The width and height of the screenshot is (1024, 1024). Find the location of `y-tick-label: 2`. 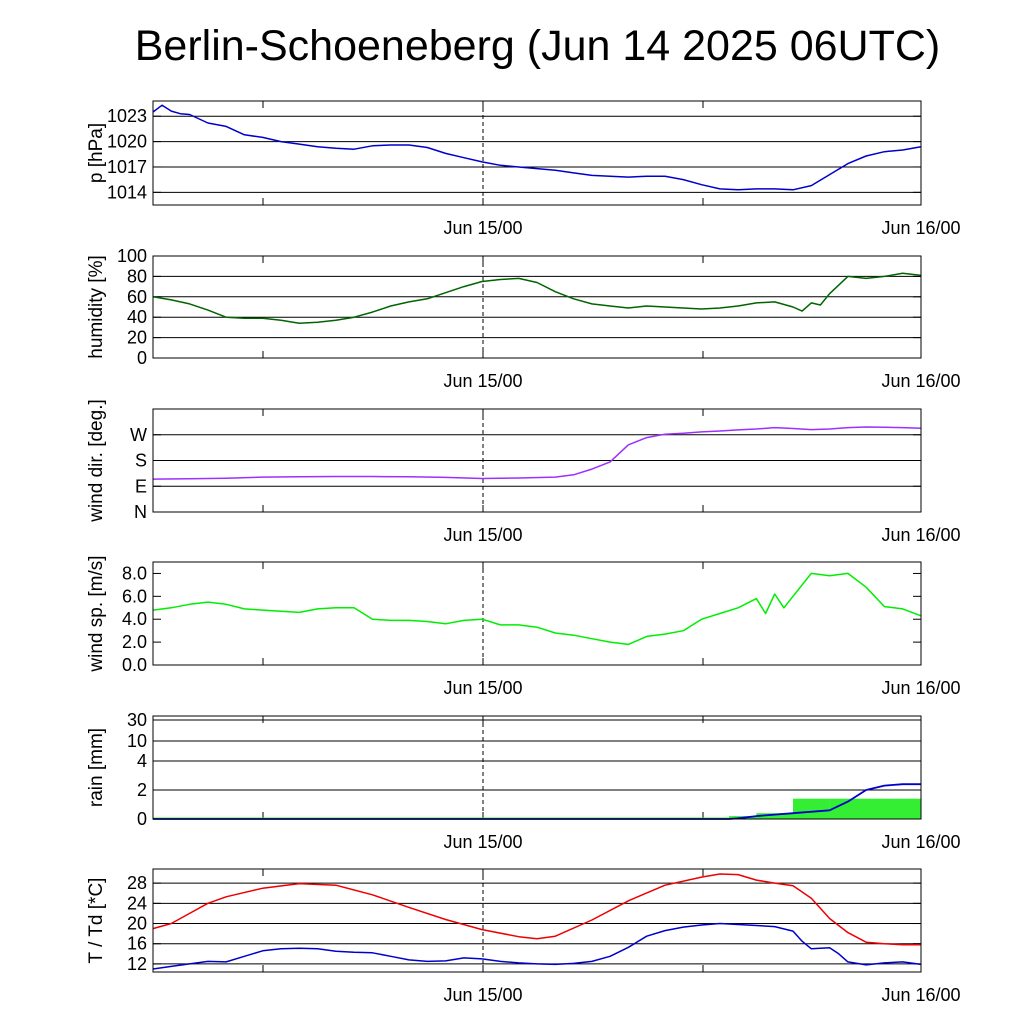

y-tick-label: 2 is located at coordinates (142, 790).